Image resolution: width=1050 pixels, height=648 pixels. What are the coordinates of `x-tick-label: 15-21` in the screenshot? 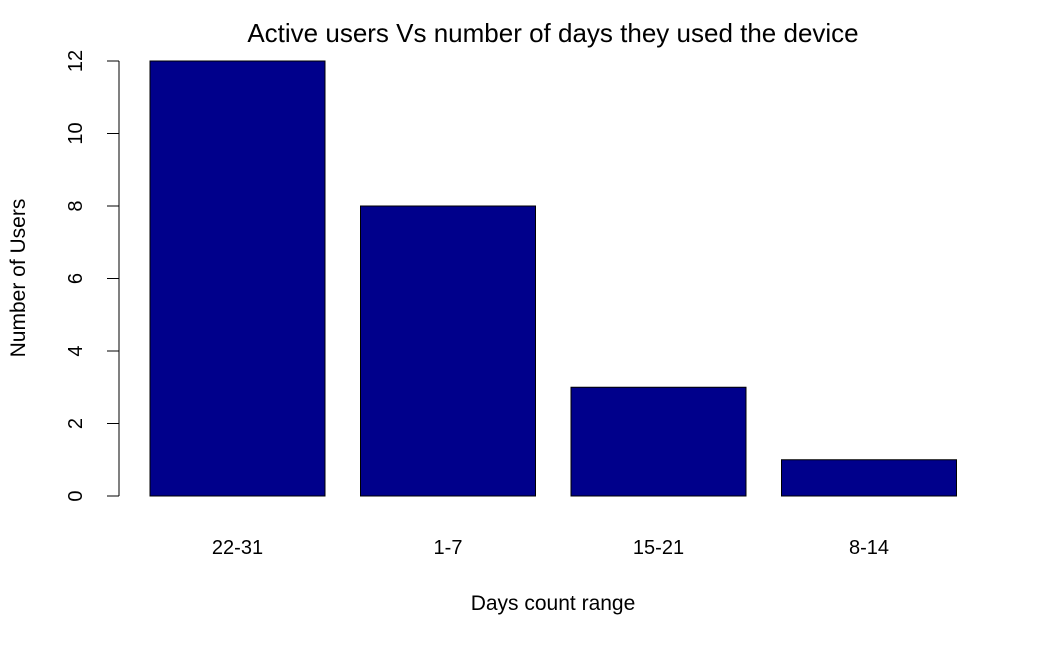 It's located at (658, 548).